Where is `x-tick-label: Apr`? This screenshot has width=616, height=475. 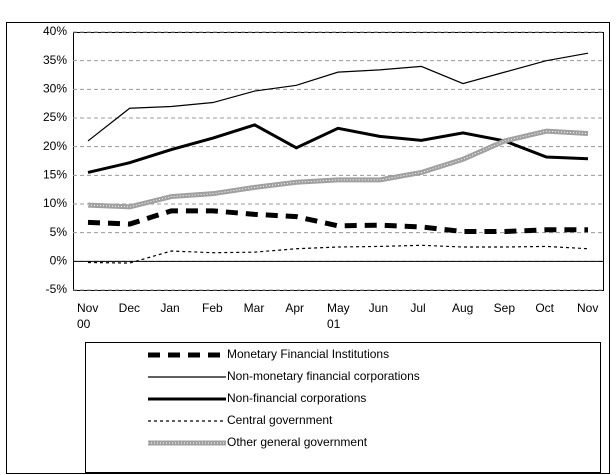 x-tick-label: Apr is located at coordinates (295, 308).